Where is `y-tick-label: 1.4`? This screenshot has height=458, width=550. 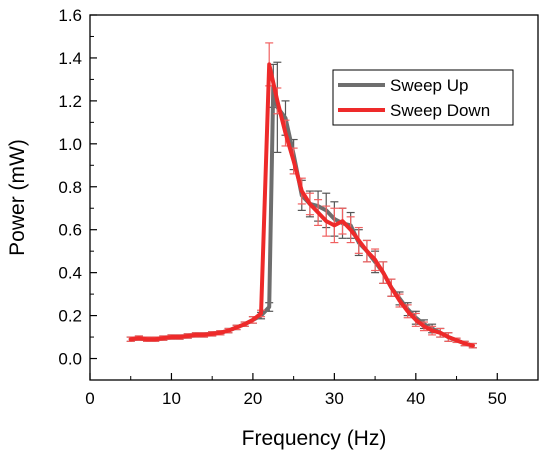 y-tick-label: 1.4 is located at coordinates (70, 58).